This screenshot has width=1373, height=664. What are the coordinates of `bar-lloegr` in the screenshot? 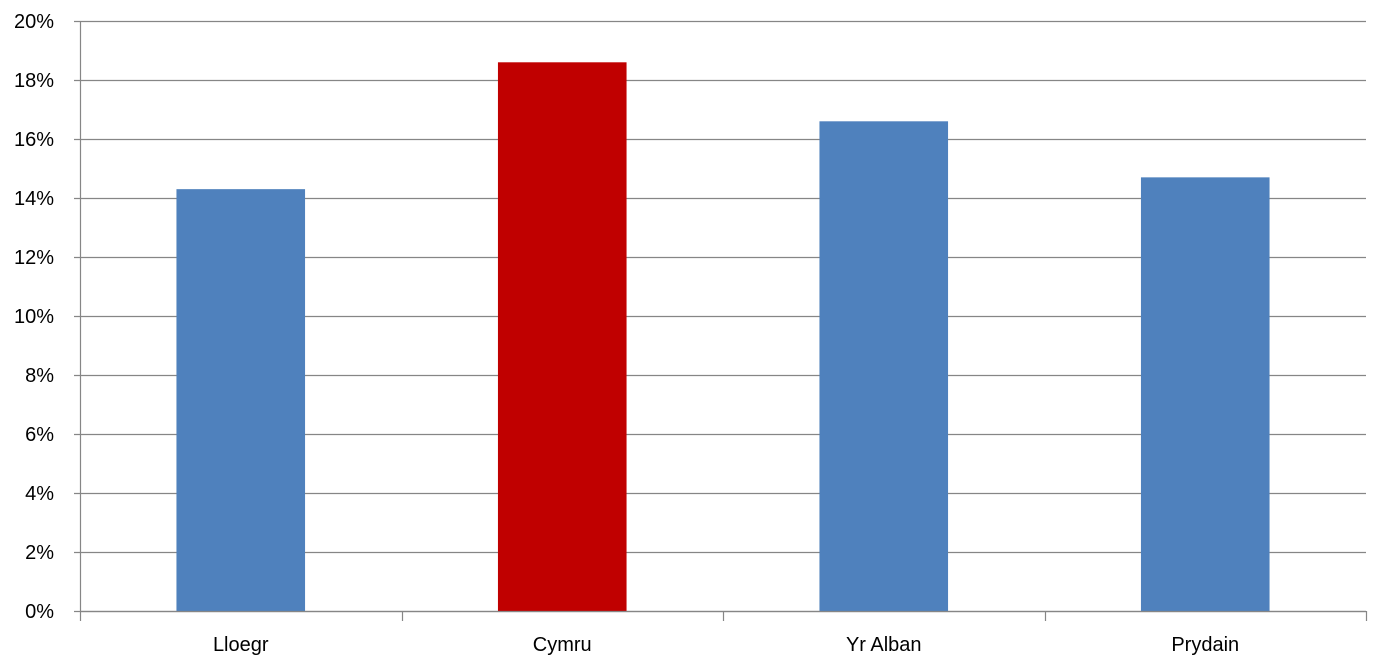 It's located at (241, 400).